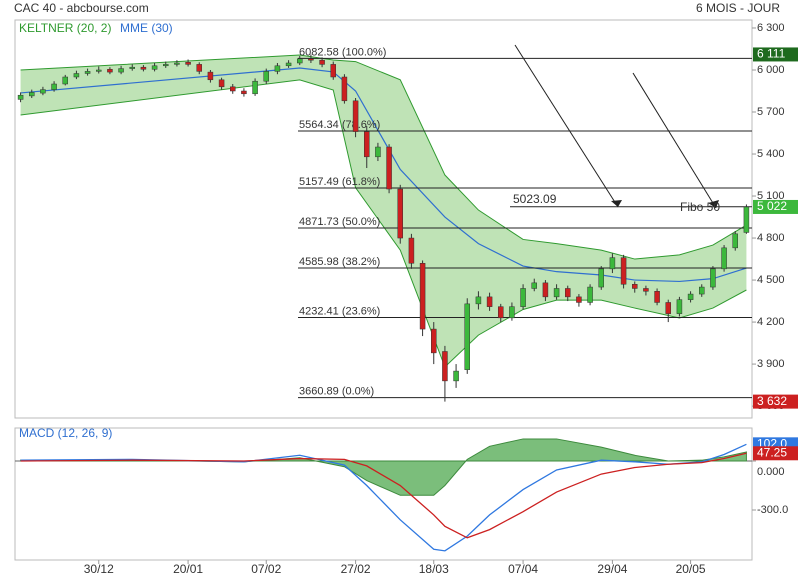 Image resolution: width=800 pixels, height=580 pixels. I want to click on fib-label: 4585.98 (38.2%), so click(339, 262).